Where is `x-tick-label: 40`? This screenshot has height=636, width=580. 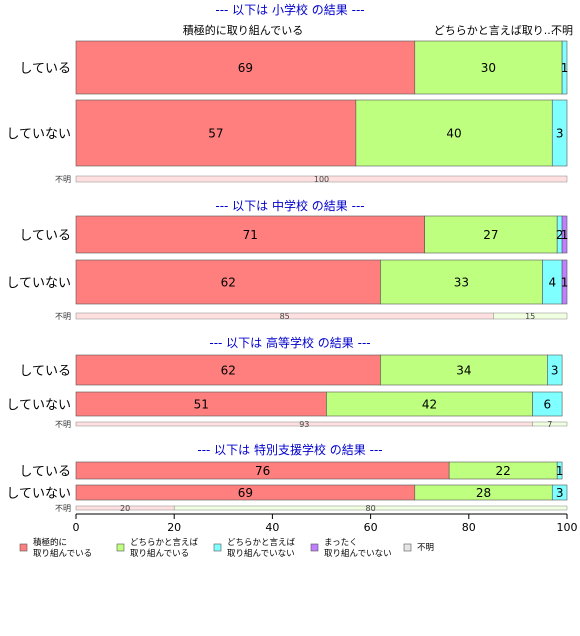
x-tick-label: 40 is located at coordinates (272, 527).